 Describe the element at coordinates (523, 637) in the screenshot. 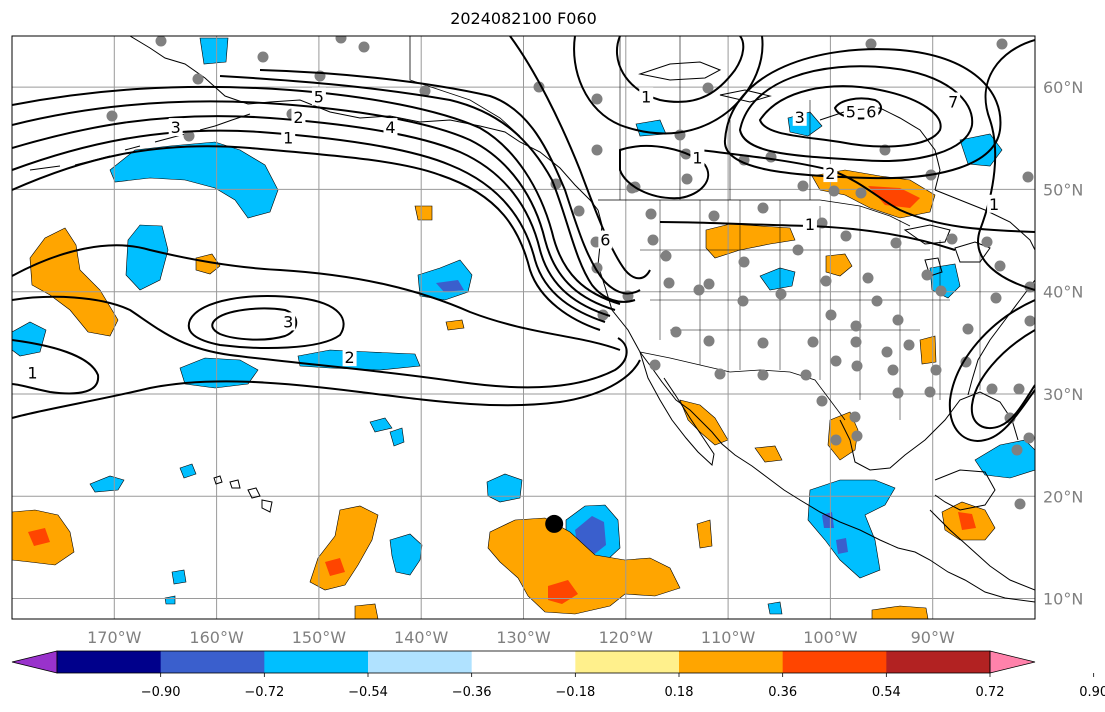

I see `longitude-label: 130°W` at that location.